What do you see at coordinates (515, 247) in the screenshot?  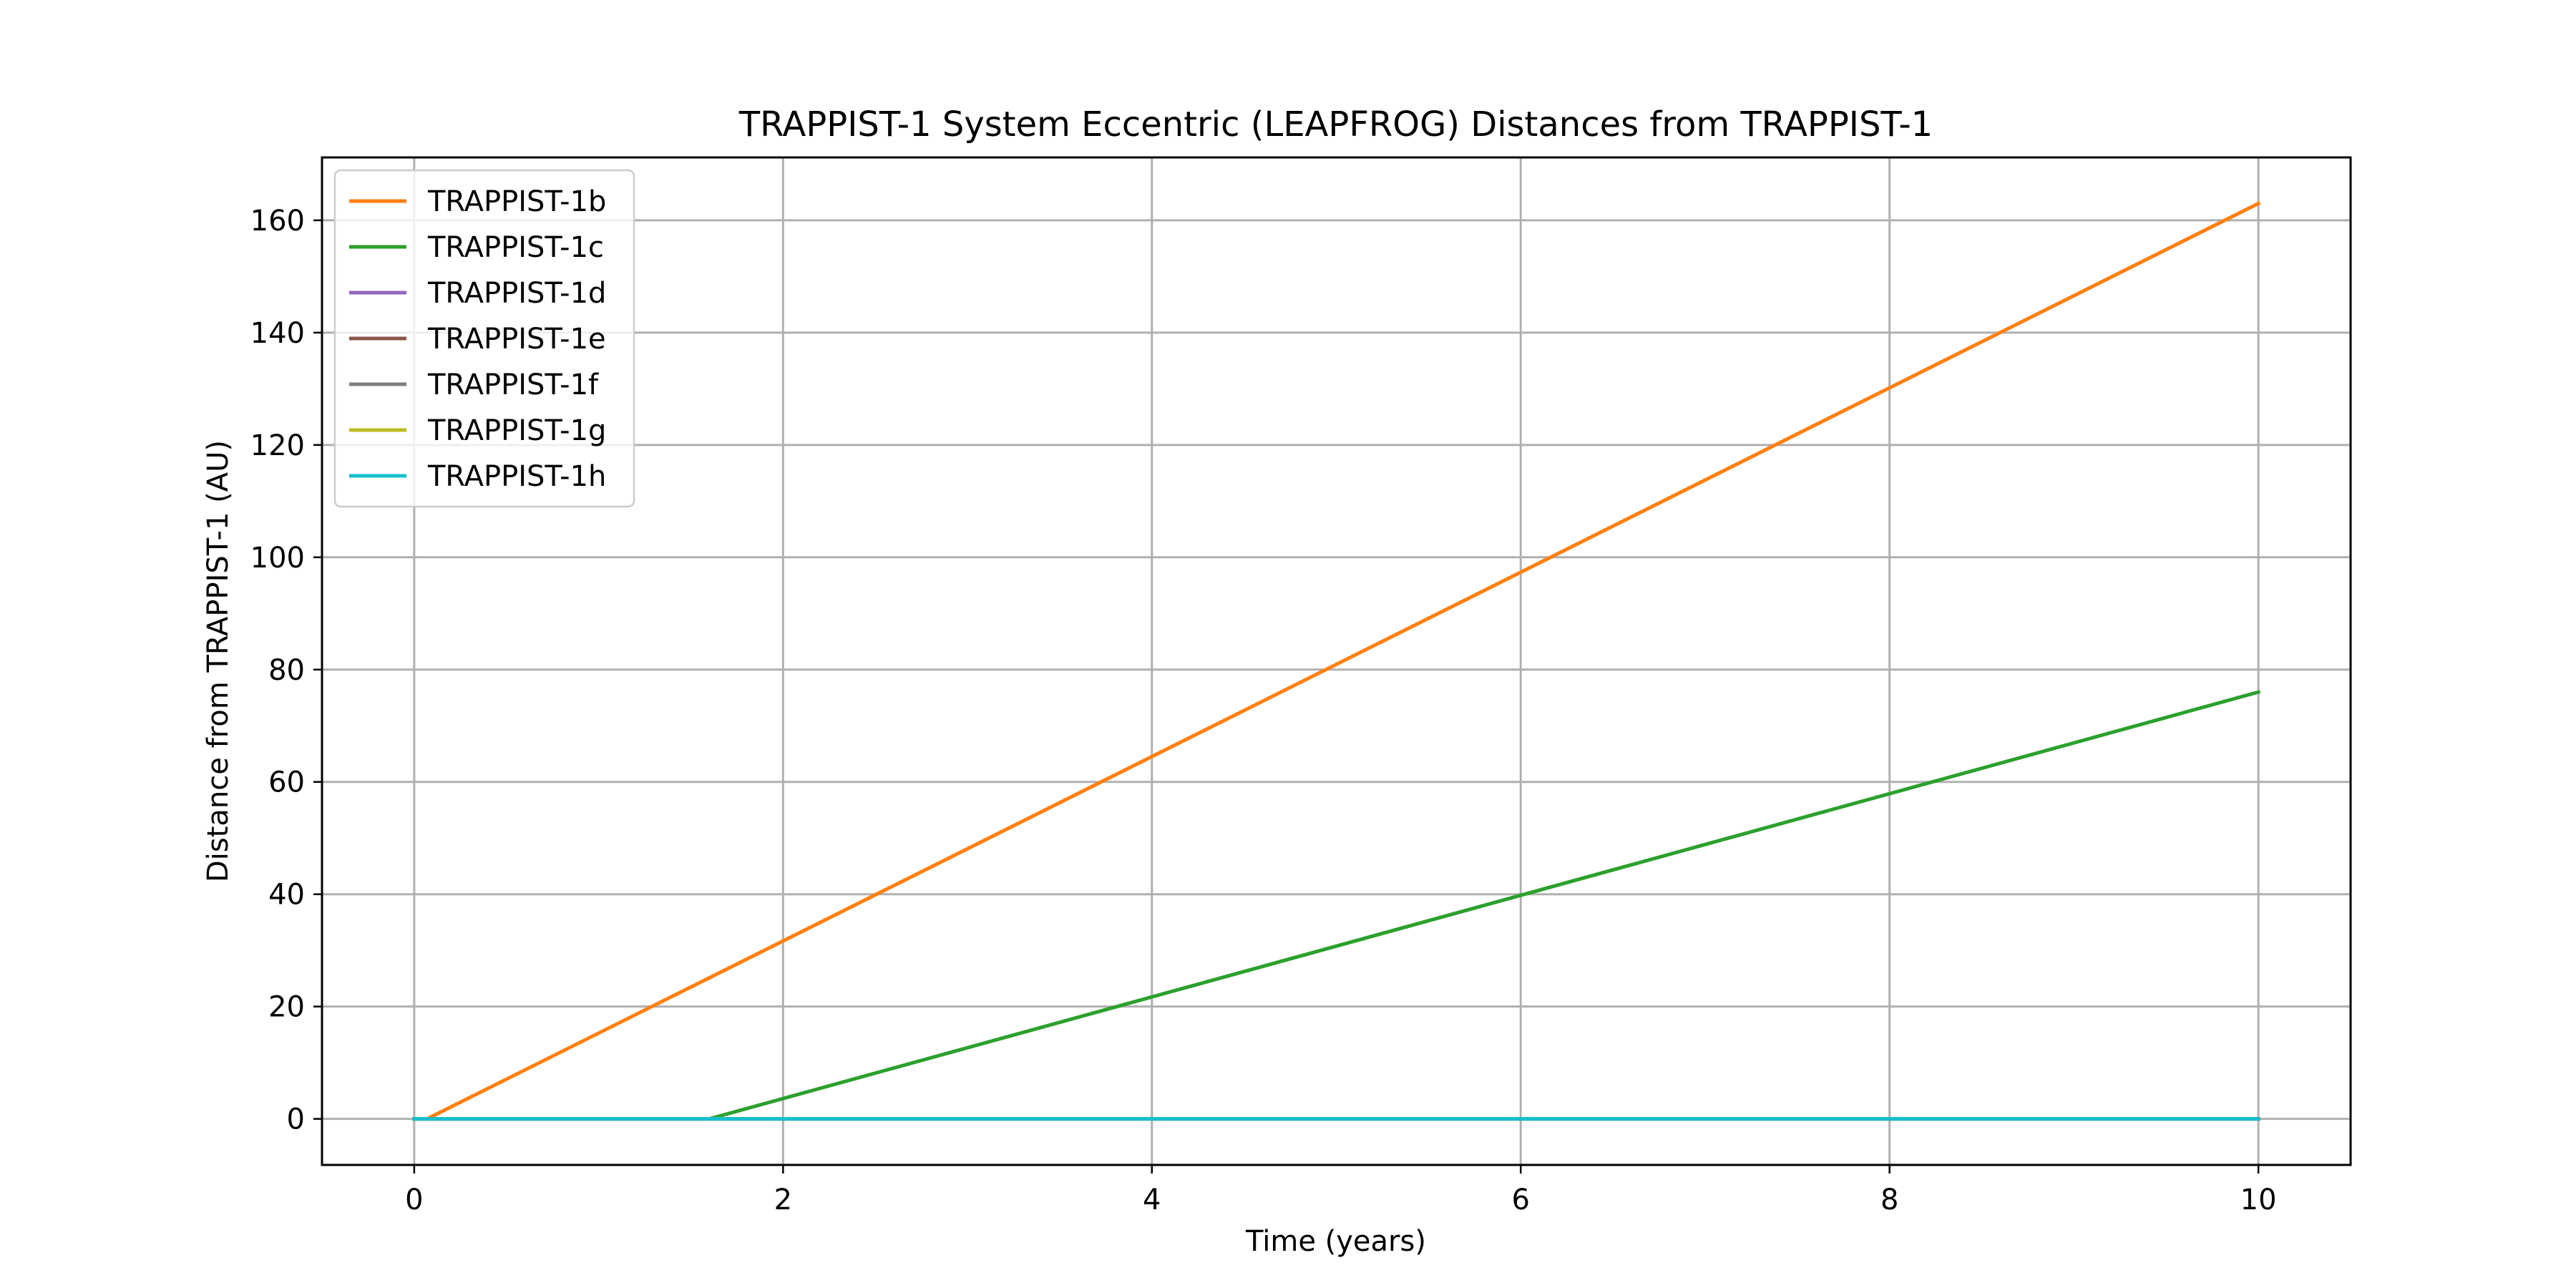 I see `legend-label: TRAPPIST-1c` at bounding box center [515, 247].